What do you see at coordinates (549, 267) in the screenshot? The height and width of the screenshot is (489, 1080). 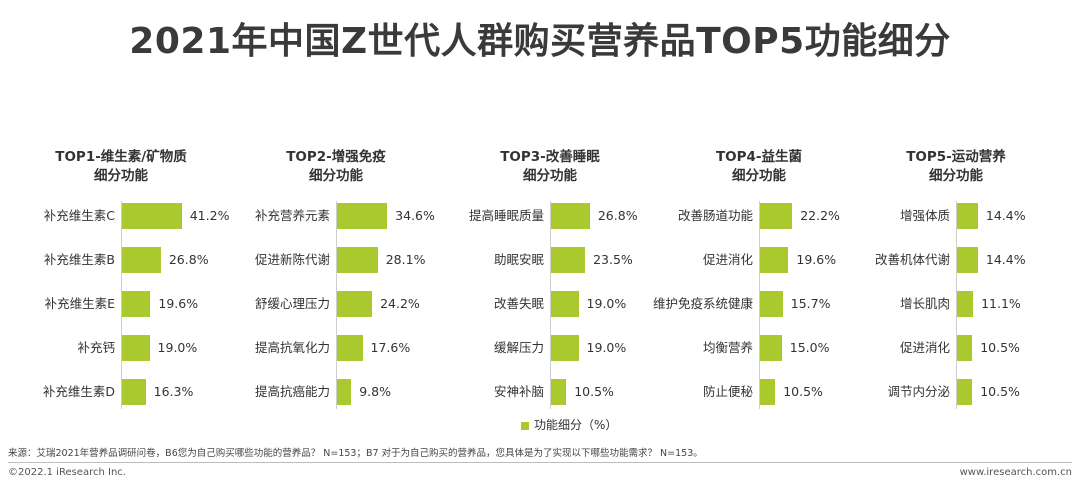 I see `bar-row: 助眠安眠 23.5%` at bounding box center [549, 267].